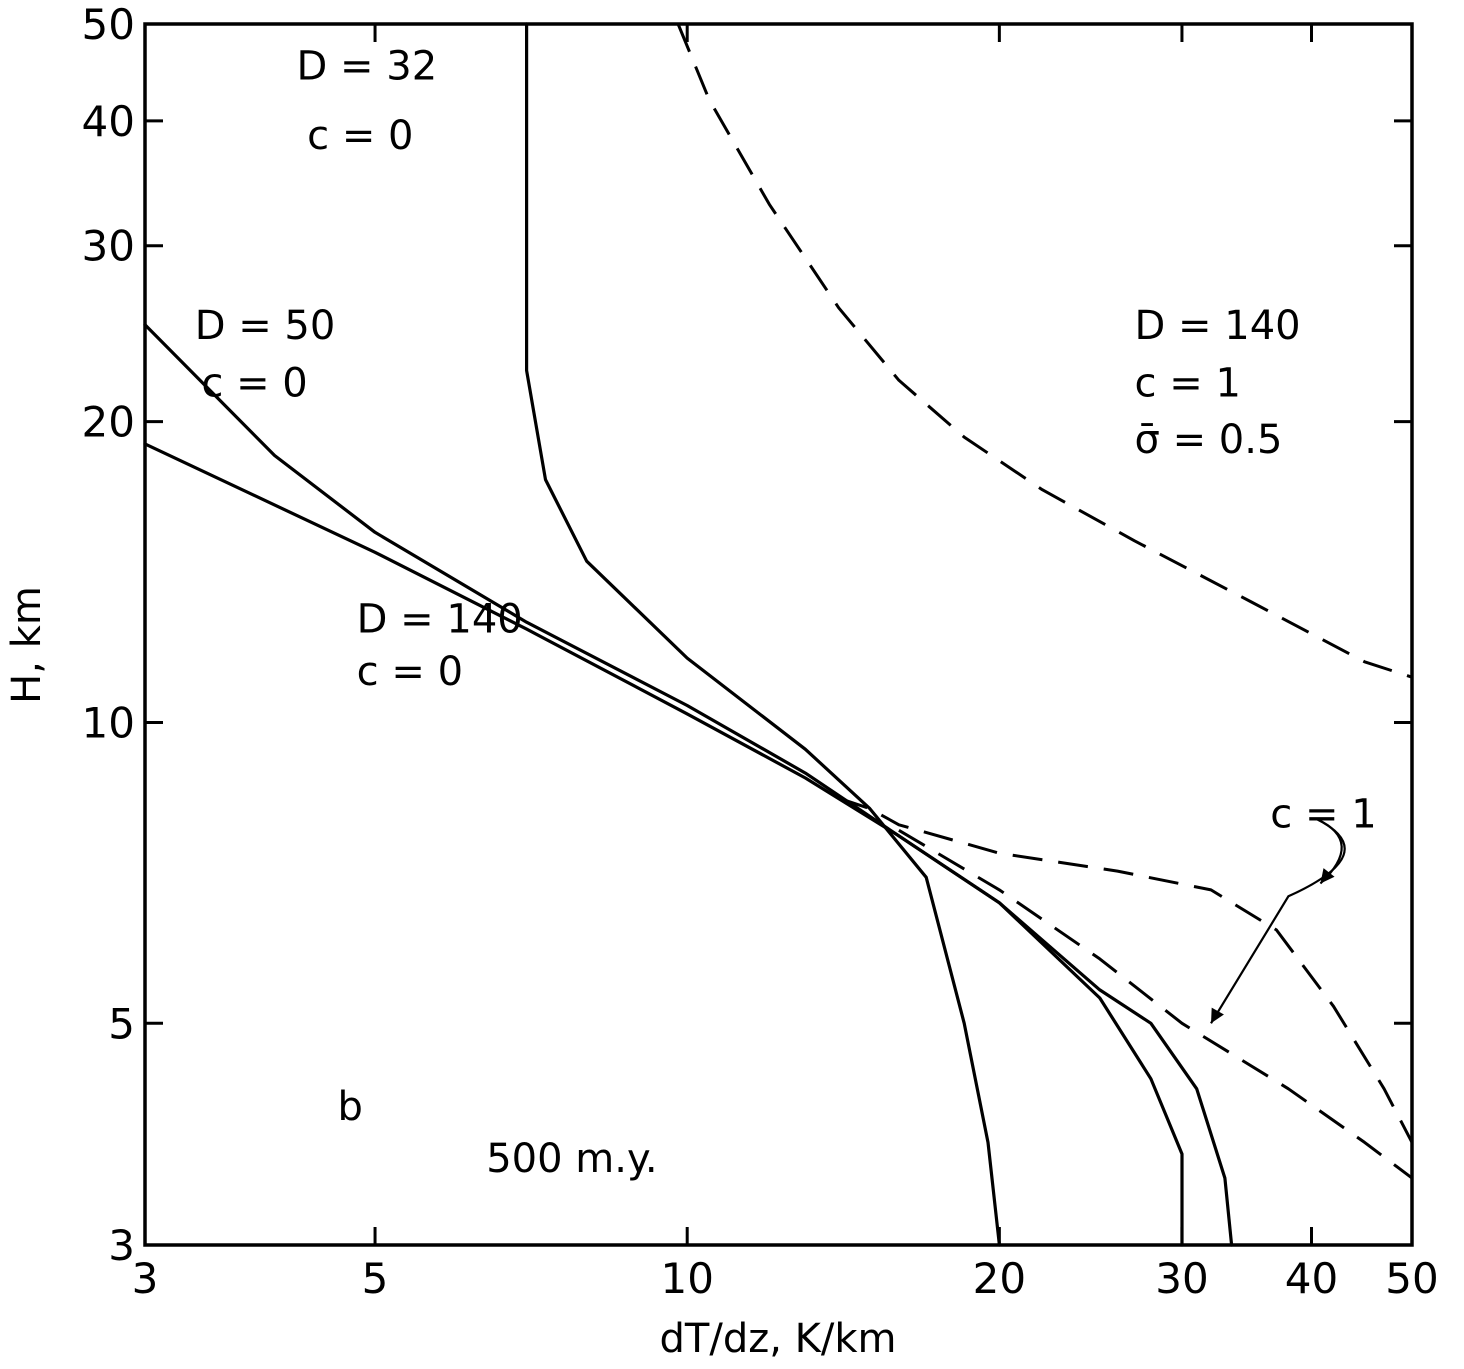 The width and height of the screenshot is (1464, 1369). What do you see at coordinates (108, 24) in the screenshot?
I see `y-tick-label: 50` at bounding box center [108, 24].